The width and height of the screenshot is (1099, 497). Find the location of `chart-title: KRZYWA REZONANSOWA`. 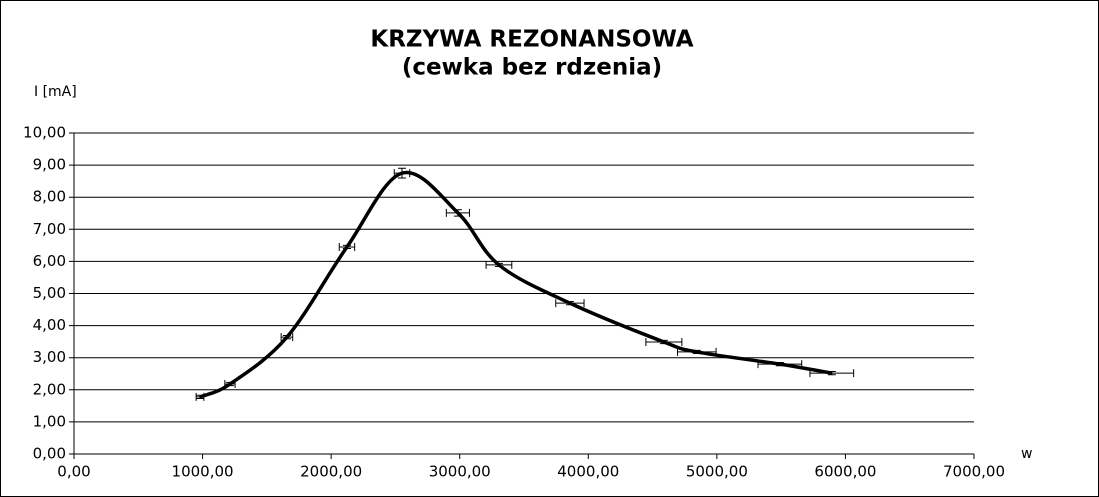

chart-title: KRZYWA REZONANSOWA is located at coordinates (531, 40).